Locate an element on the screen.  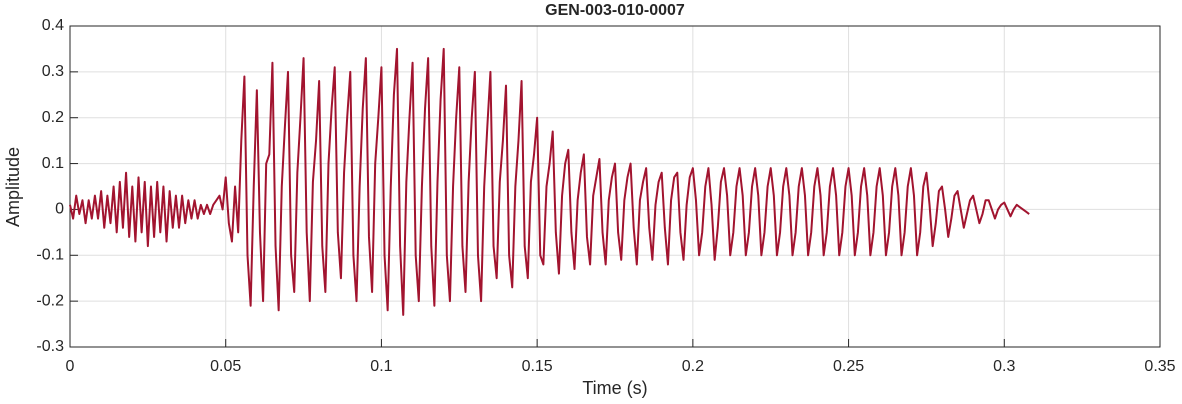
x-tick-label: 0.1 is located at coordinates (381, 366).